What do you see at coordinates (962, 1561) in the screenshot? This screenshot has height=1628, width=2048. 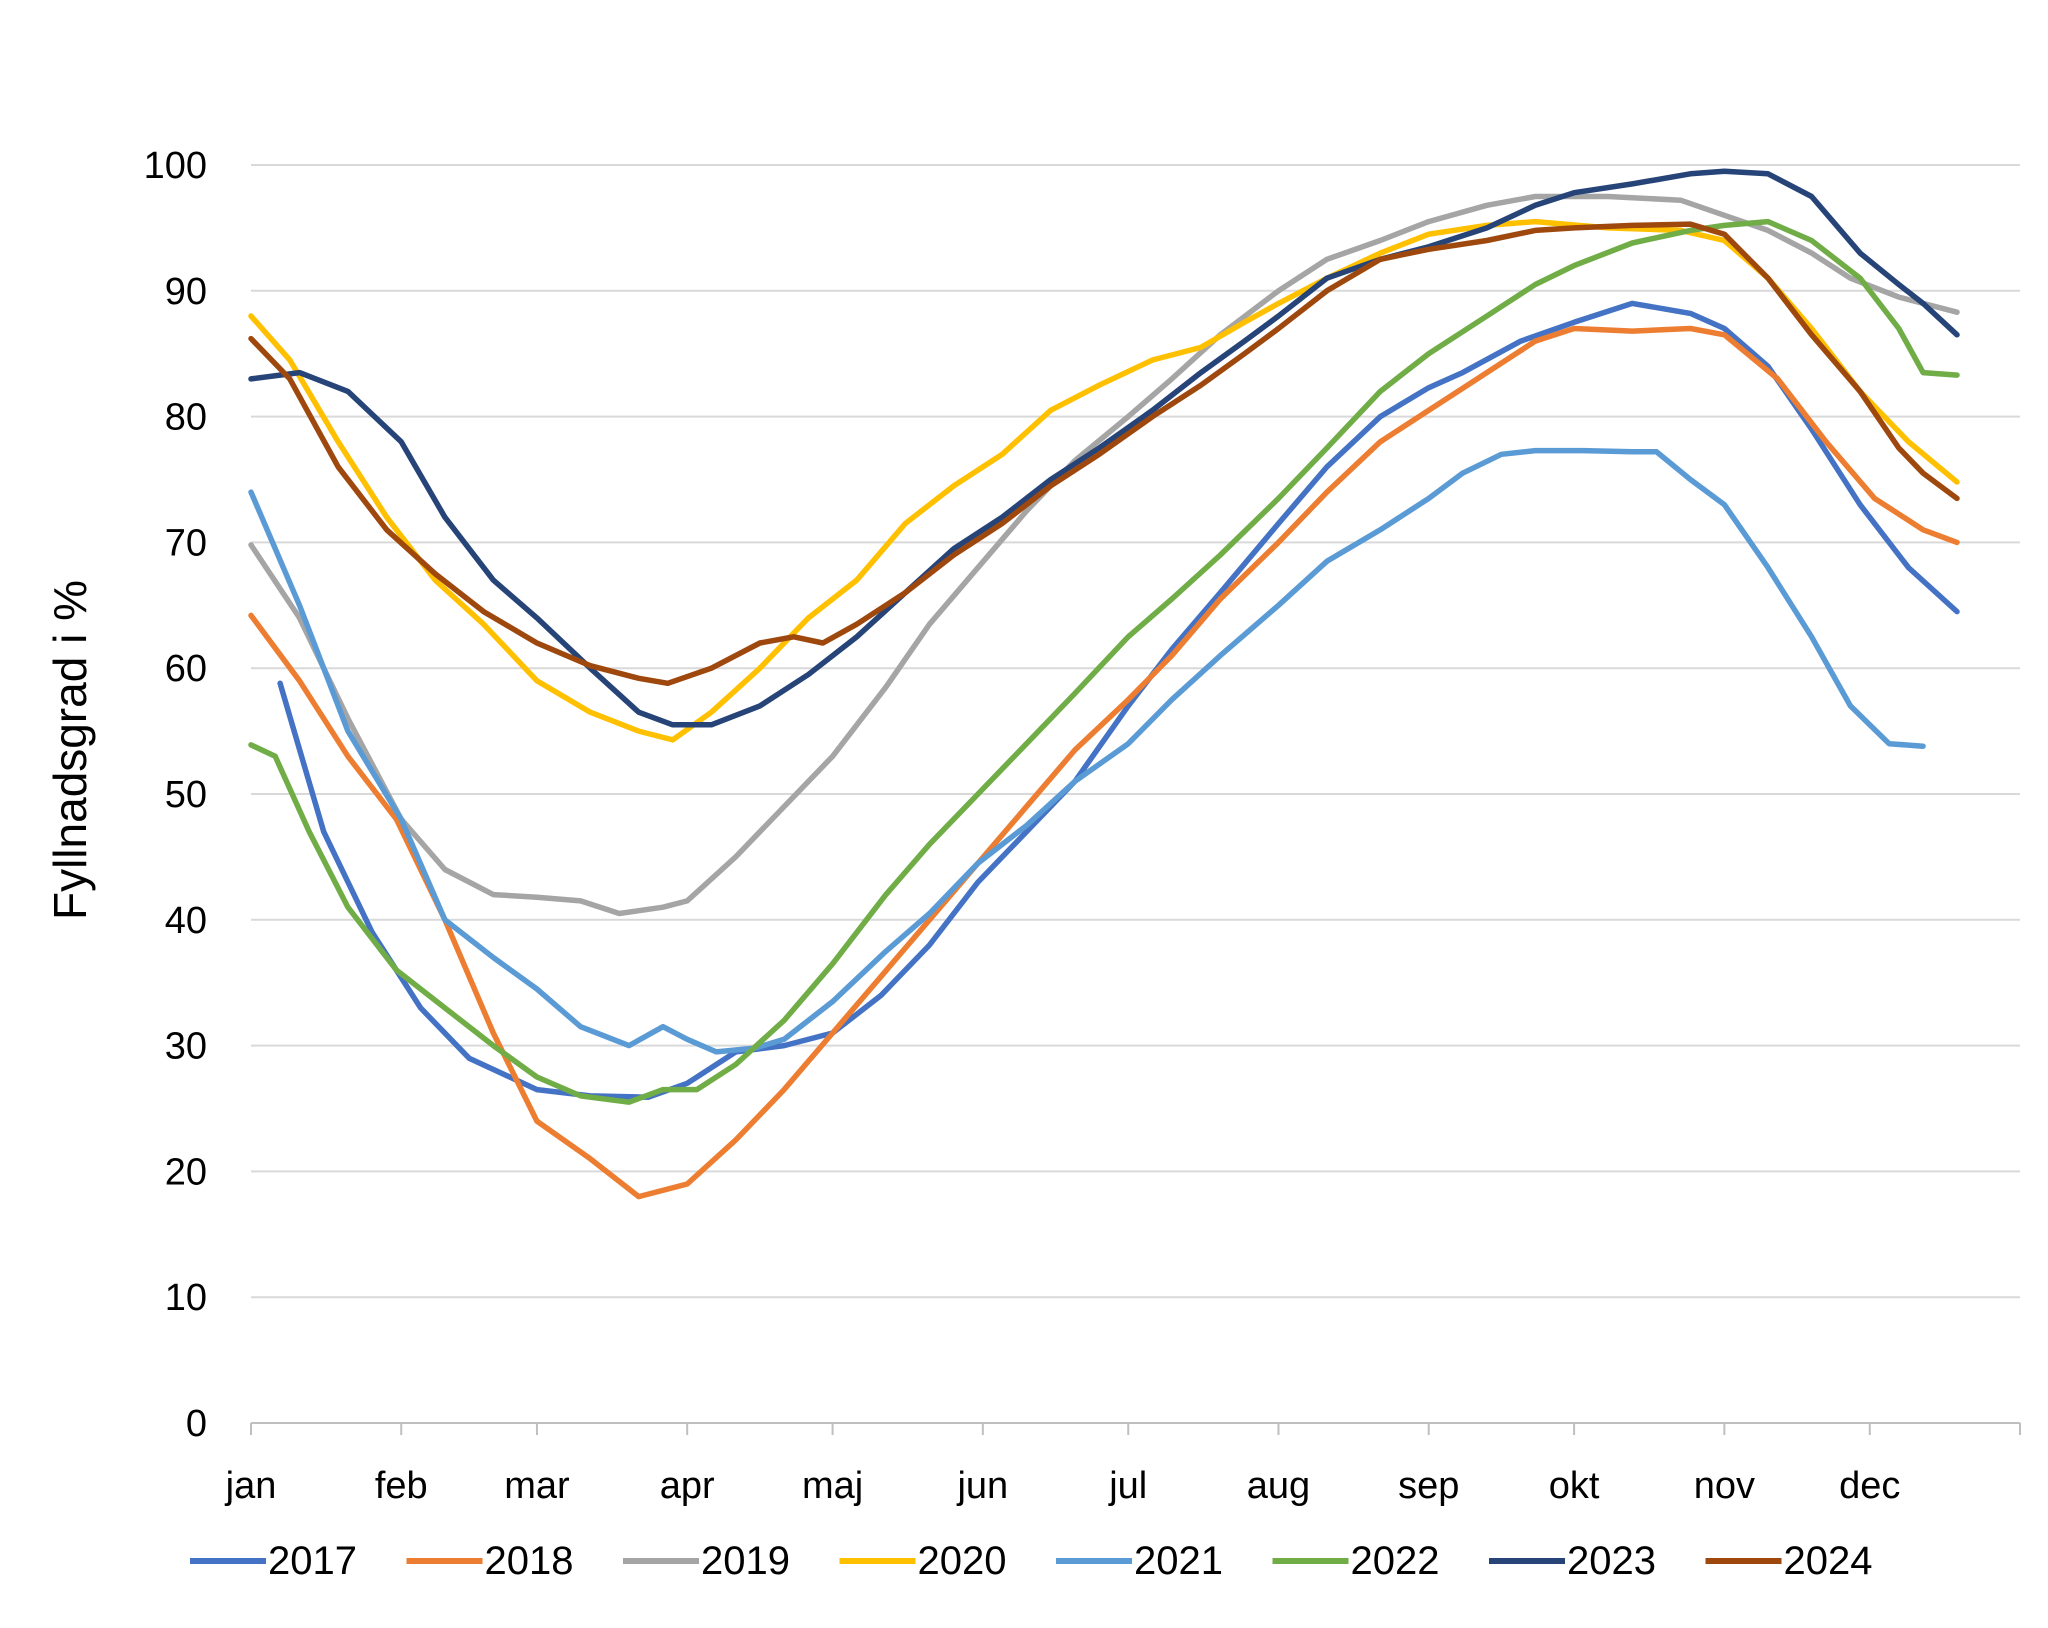 I see `legend-label-2020: 2020` at bounding box center [962, 1561].